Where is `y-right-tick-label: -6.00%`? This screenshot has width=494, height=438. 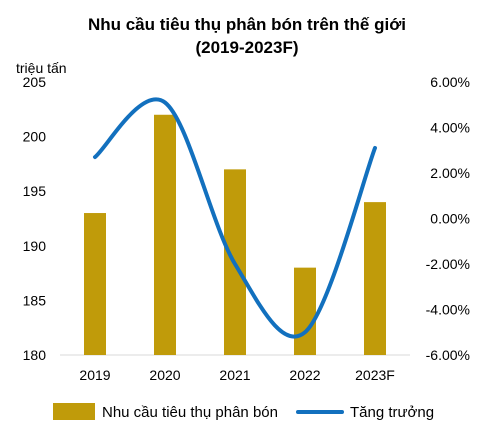
y-right-tick-label: -6.00% is located at coordinates (448, 355).